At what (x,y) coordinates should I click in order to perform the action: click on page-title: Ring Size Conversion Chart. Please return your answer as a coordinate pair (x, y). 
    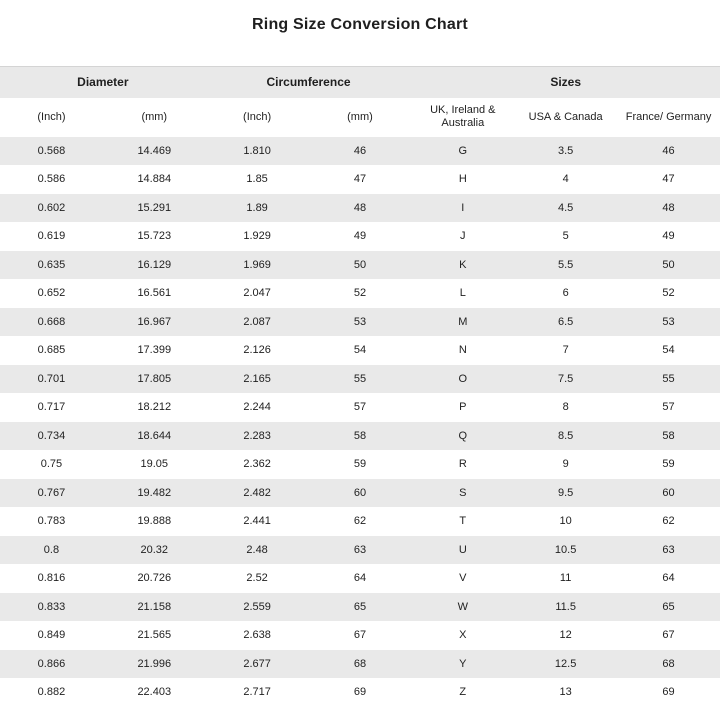
    Looking at the image, I should click on (360, 24).